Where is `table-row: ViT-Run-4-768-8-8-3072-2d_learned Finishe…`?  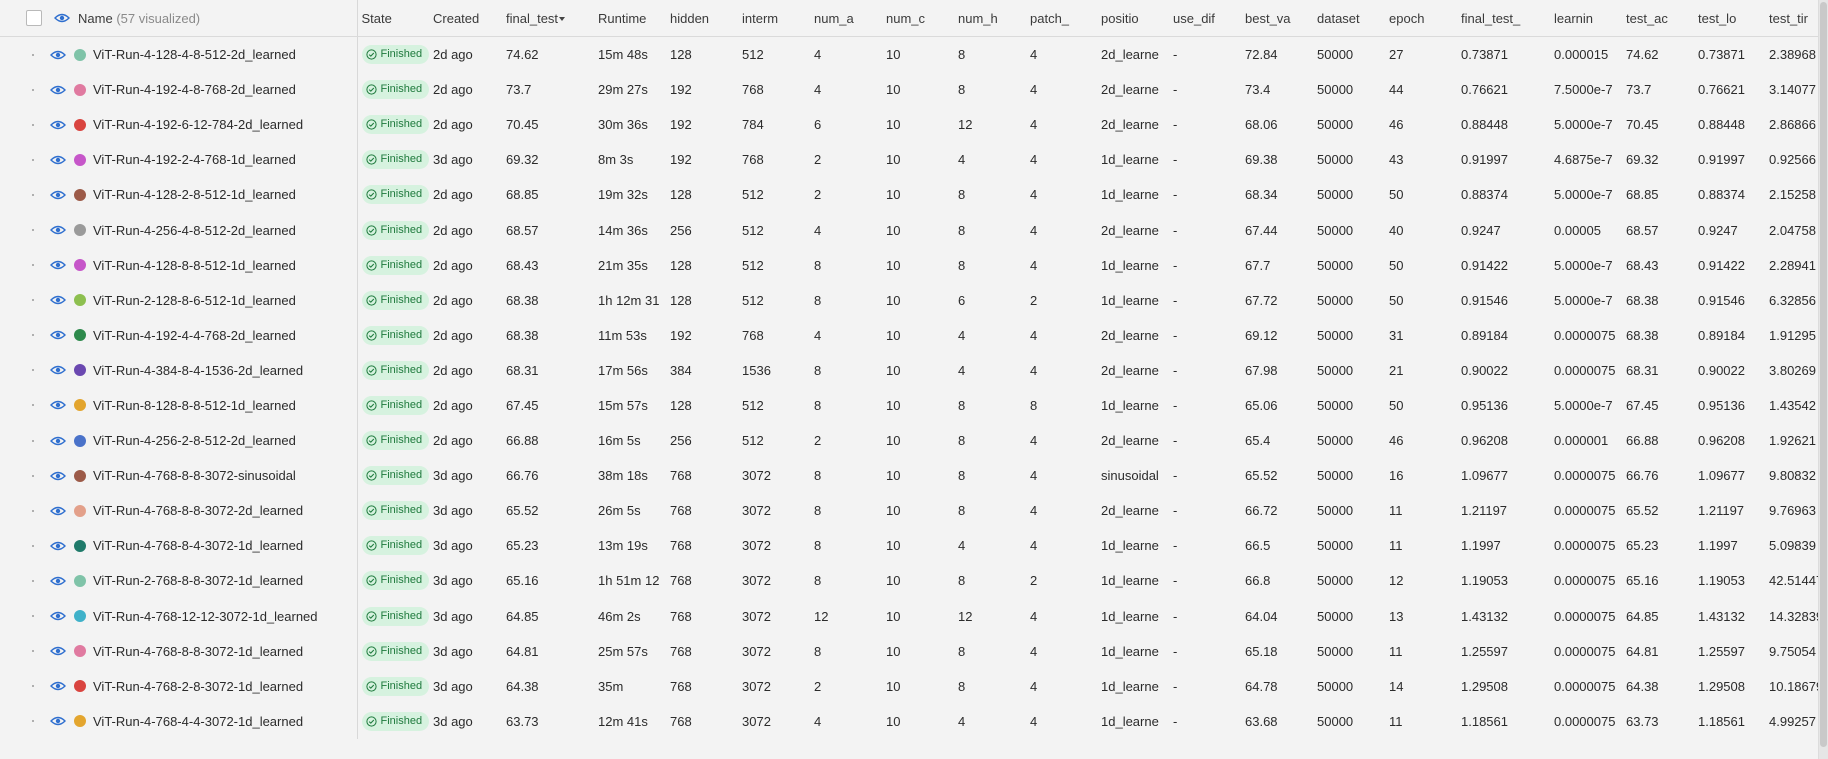
table-row: ViT-Run-4-768-8-8-3072-2d_learned Finishe… is located at coordinates (913, 511).